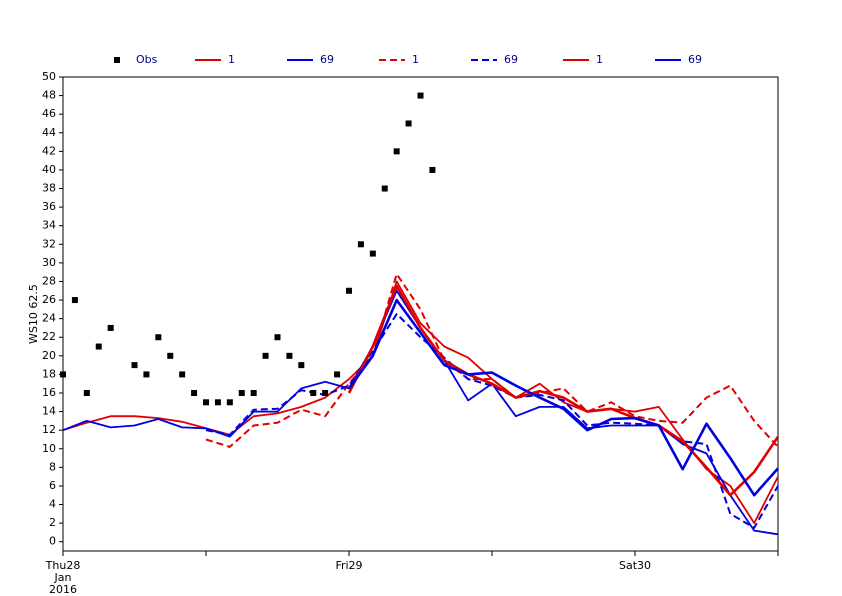 Image resolution: width=842 pixels, height=596 pixels. What do you see at coordinates (63, 565) in the screenshot?
I see `x-tick-label: Thu28` at bounding box center [63, 565].